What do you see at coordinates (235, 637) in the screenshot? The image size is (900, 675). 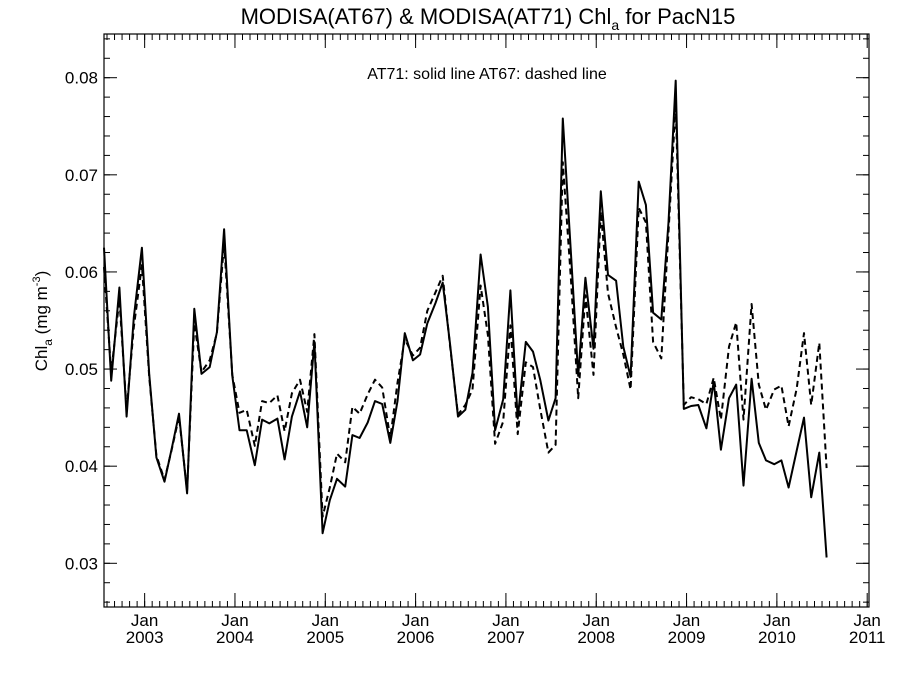 I see `x-tick-year-label: 2004` at bounding box center [235, 637].